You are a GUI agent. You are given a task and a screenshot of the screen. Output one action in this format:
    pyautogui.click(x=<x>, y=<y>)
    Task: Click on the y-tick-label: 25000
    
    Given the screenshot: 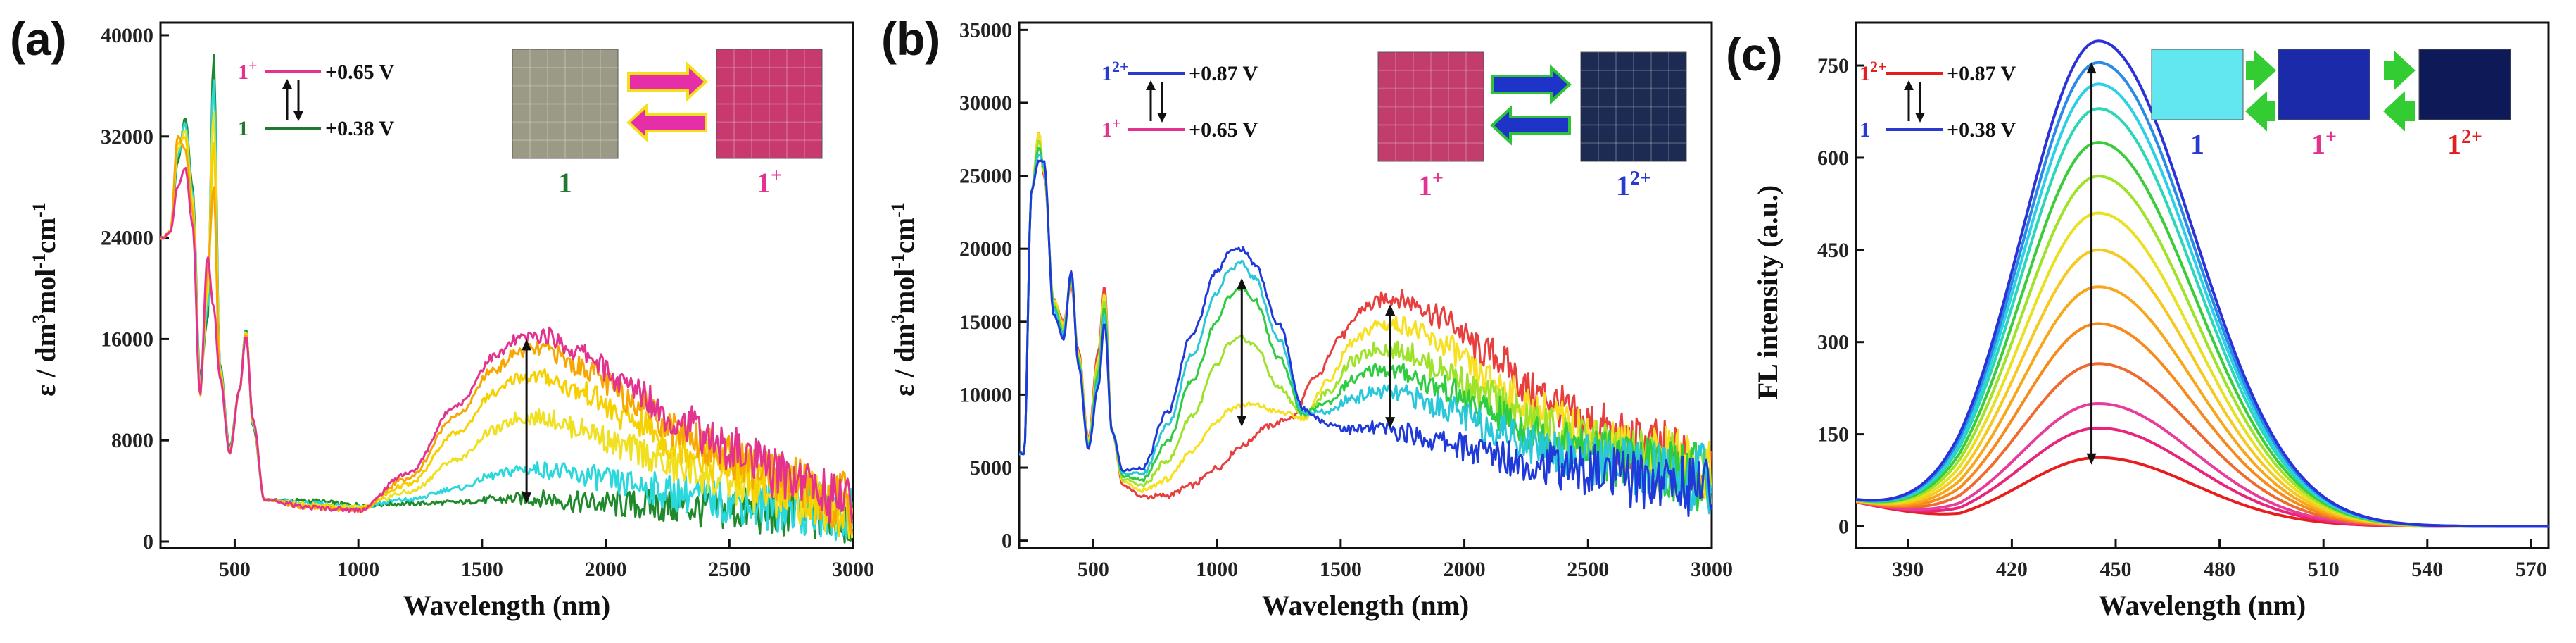 What is the action you would take?
    pyautogui.click(x=985, y=176)
    